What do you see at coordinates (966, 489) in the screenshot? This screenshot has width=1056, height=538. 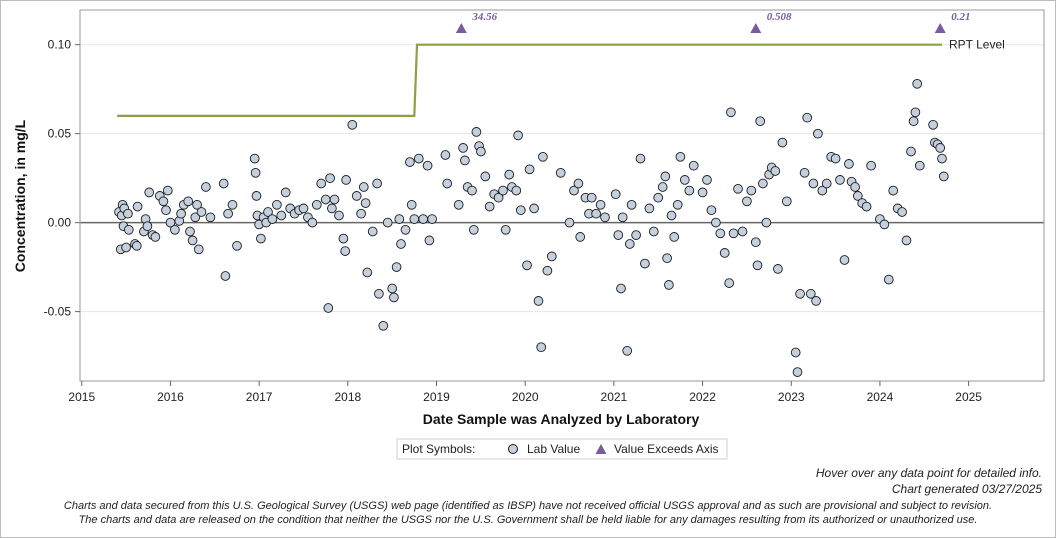 I see `generated-date: Chart generated 03/27/2025` at bounding box center [966, 489].